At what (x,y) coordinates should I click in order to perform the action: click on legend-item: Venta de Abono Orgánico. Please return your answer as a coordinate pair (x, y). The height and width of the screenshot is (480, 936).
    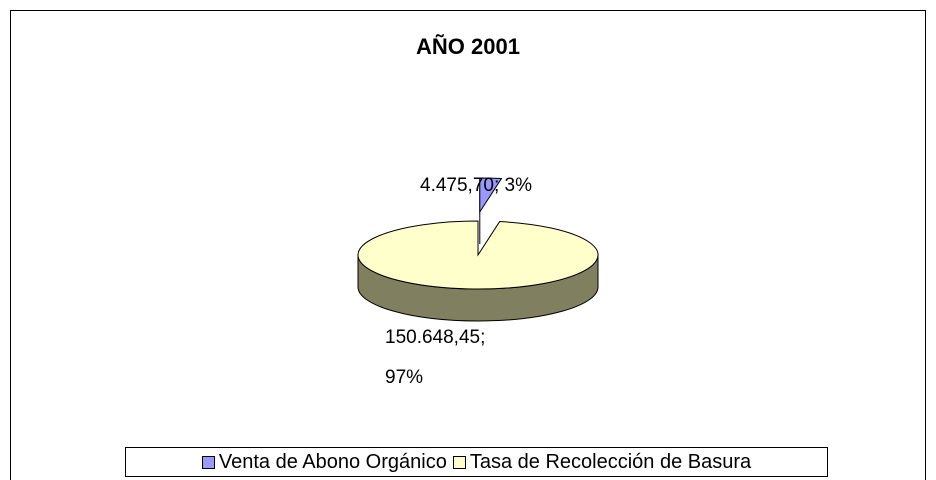
    Looking at the image, I should click on (324, 462).